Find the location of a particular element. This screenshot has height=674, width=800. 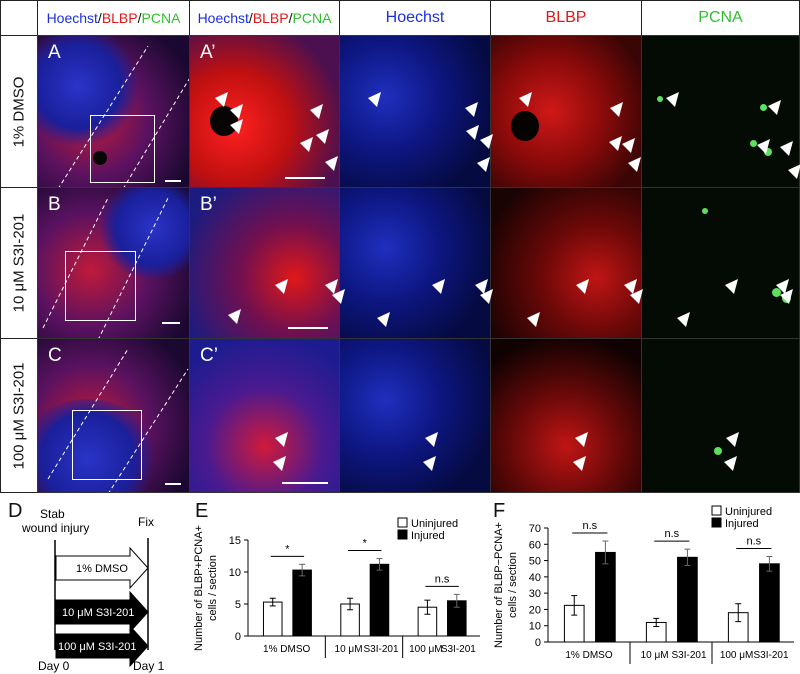

corner-cell is located at coordinates (19, 18).